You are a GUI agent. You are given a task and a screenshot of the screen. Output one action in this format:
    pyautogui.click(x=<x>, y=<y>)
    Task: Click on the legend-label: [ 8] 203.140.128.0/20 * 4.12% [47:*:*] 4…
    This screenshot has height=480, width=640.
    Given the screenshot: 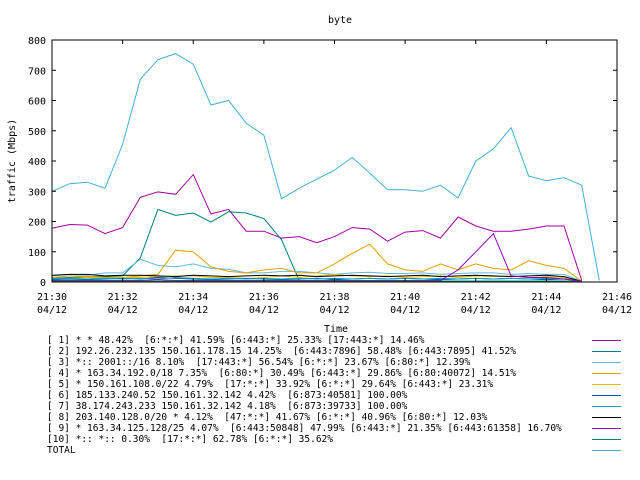 What is the action you would take?
    pyautogui.click(x=267, y=417)
    